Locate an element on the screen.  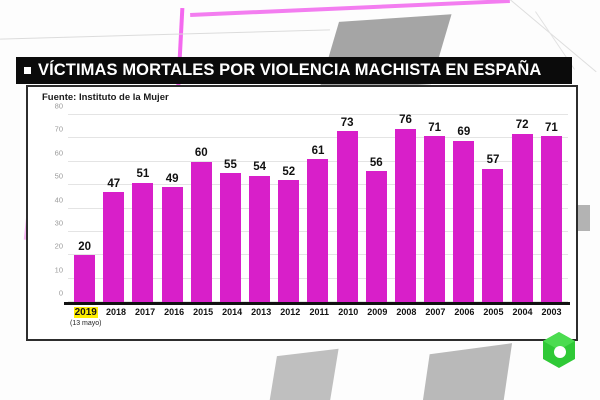
x-axis-tick-label: 2006 is located at coordinates (464, 312).